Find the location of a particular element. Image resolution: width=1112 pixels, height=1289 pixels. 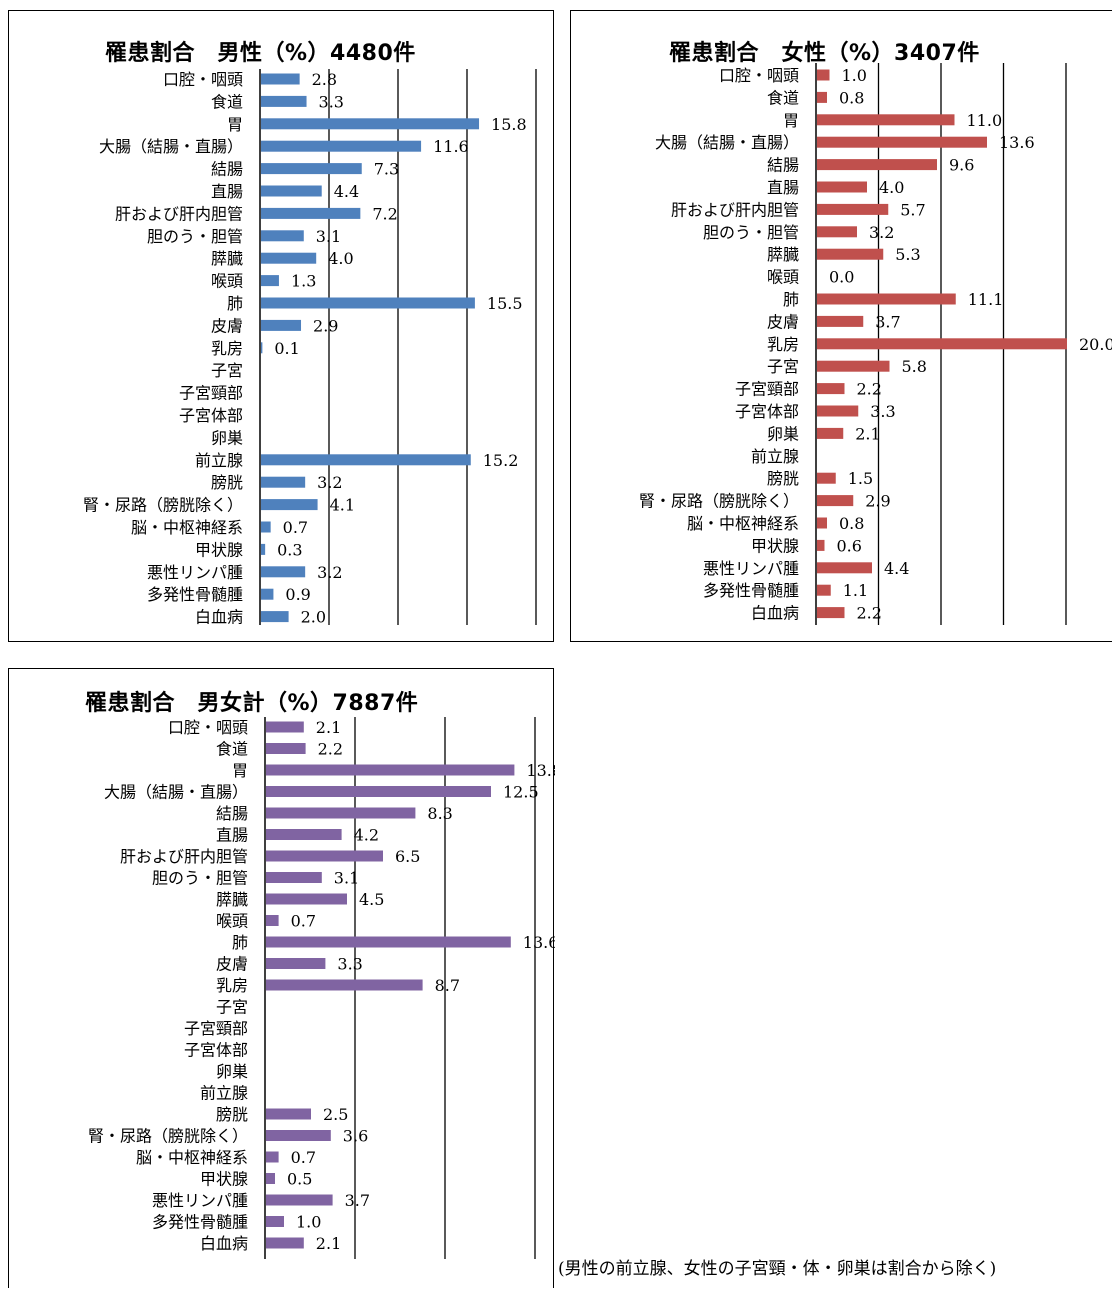

category-label: 喉頭 is located at coordinates (232, 921).